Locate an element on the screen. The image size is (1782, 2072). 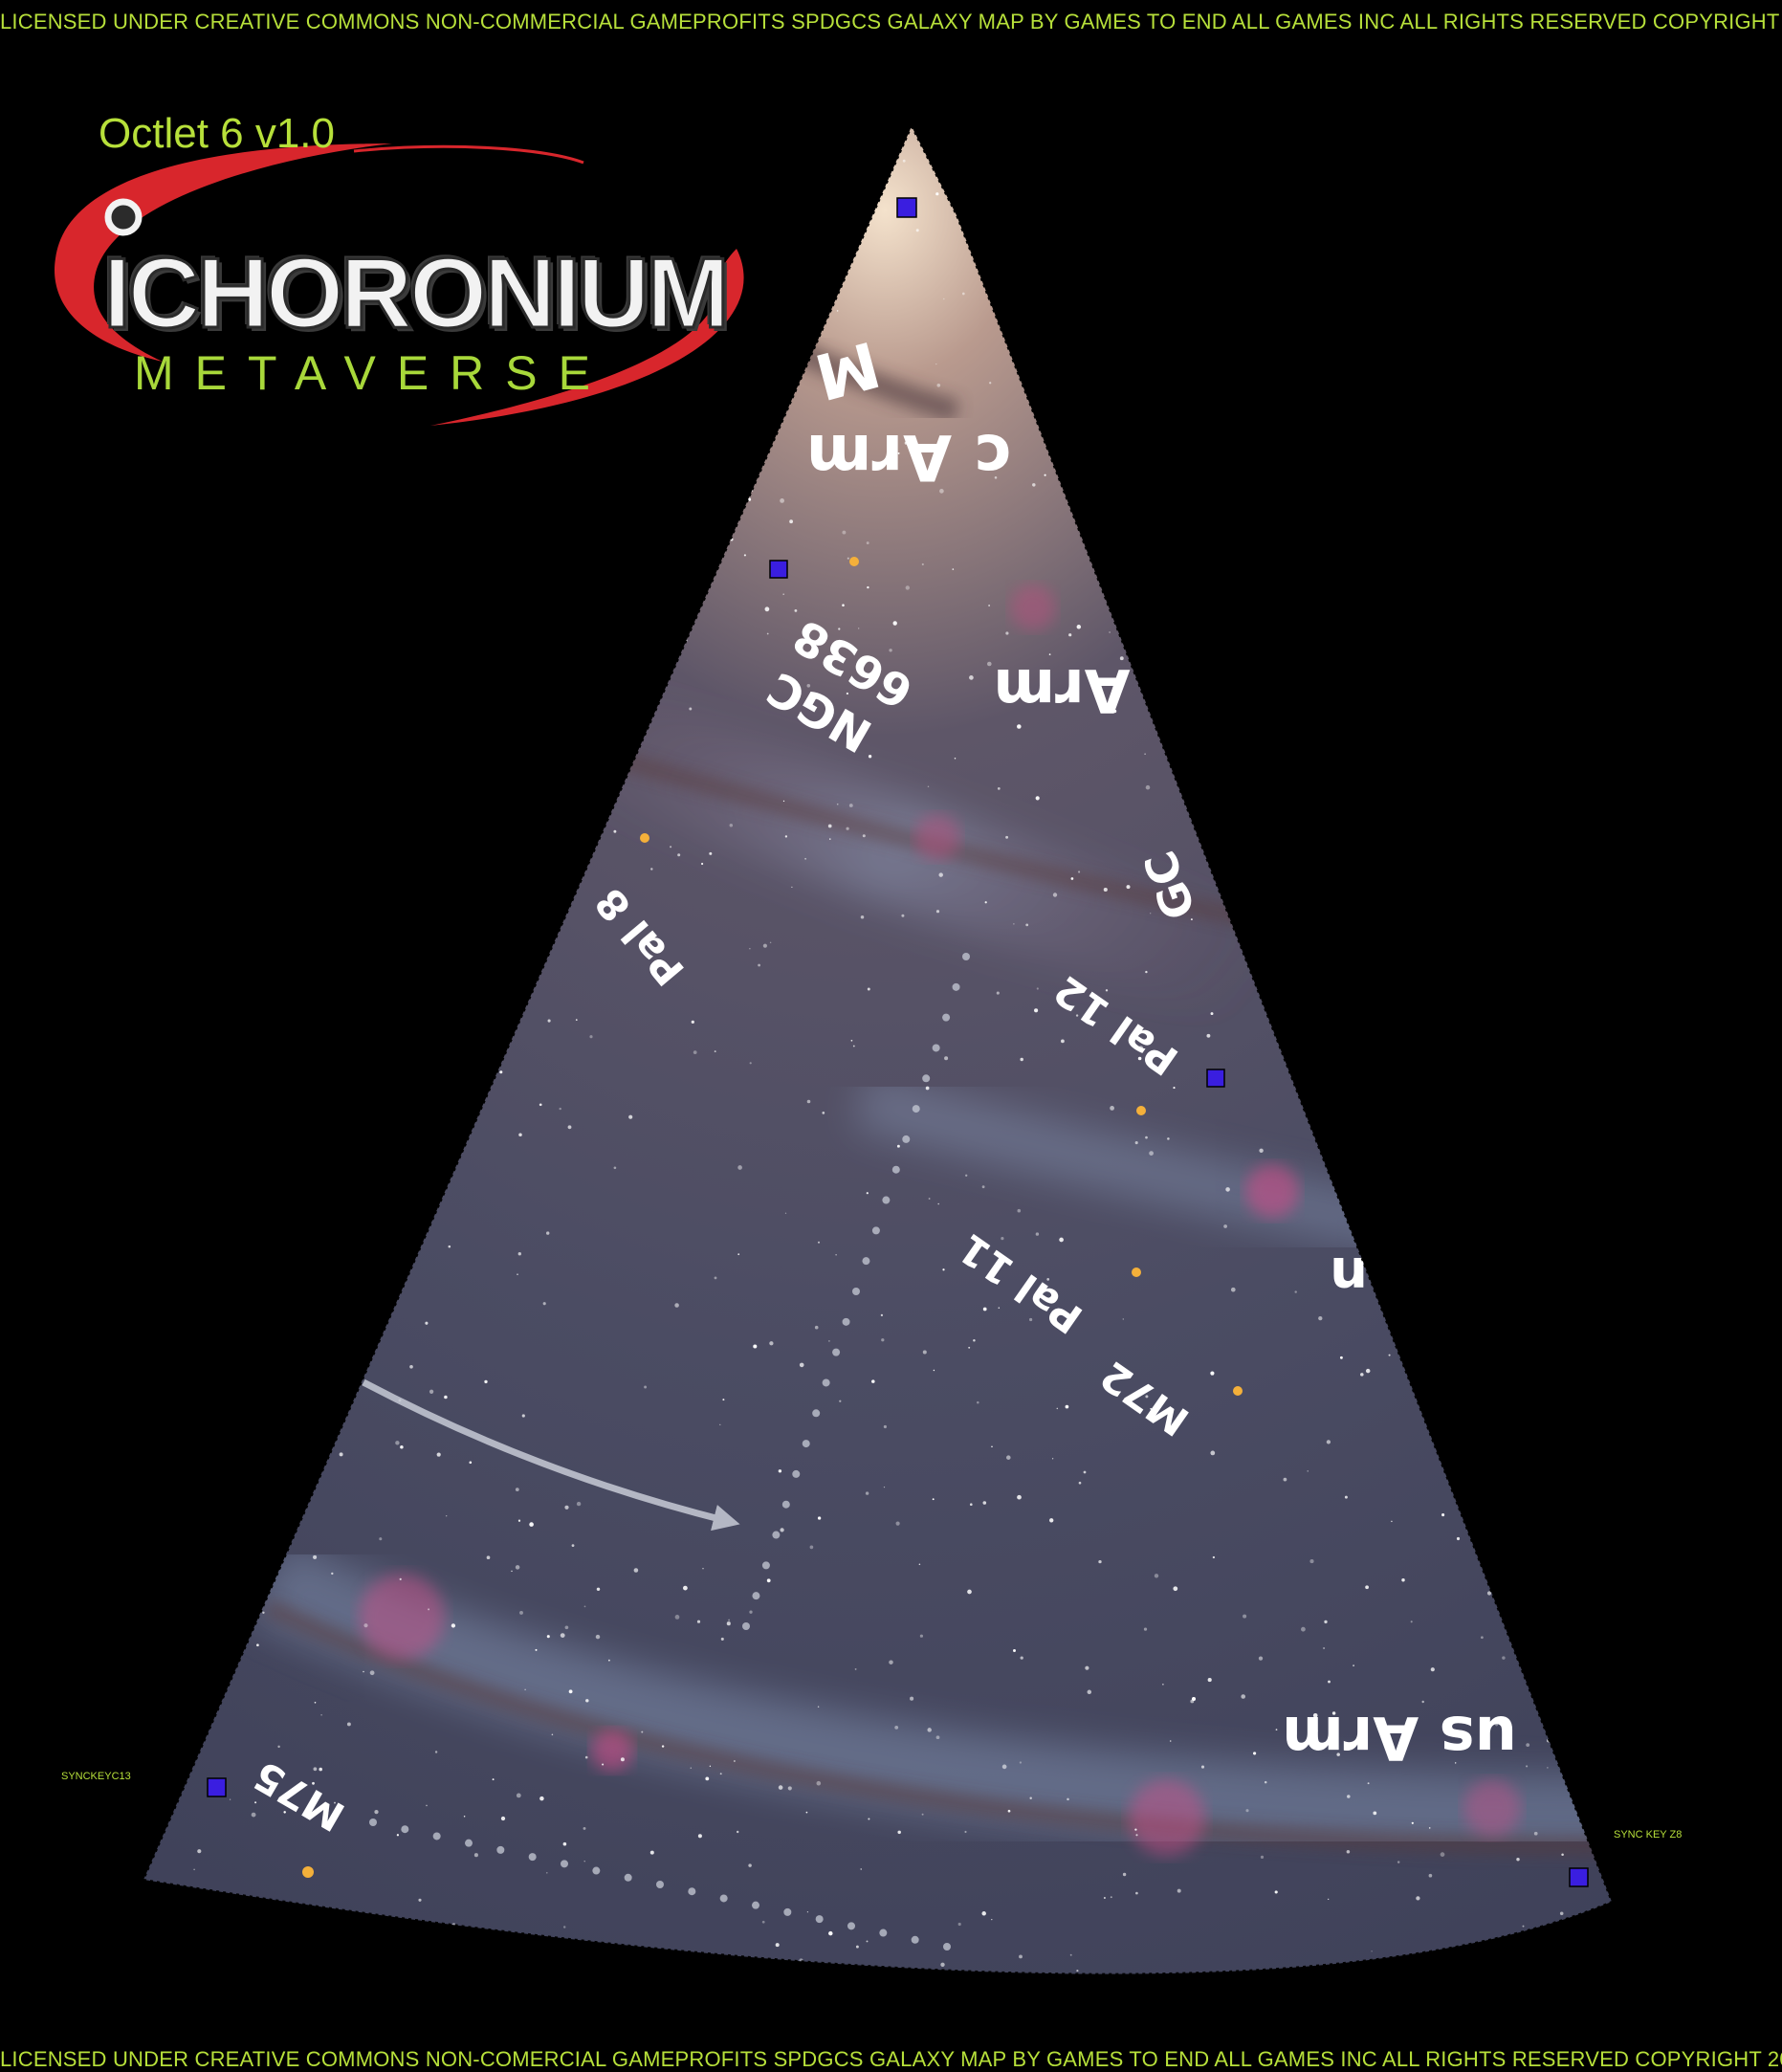
sync-marker-z8 is located at coordinates (1579, 1877).